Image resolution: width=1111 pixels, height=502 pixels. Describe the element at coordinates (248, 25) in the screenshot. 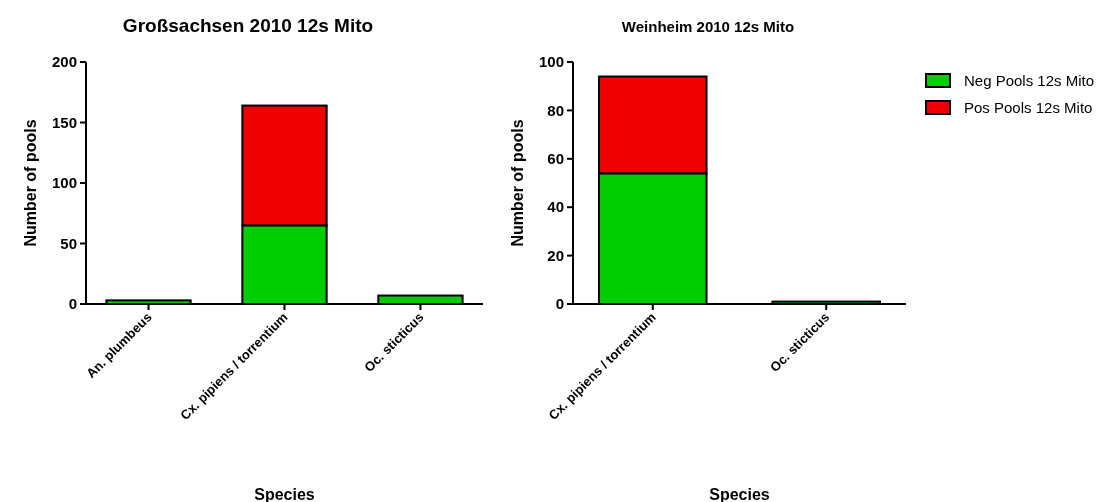

I see `chart-title: Großsachsen 2010 12s Mito` at that location.